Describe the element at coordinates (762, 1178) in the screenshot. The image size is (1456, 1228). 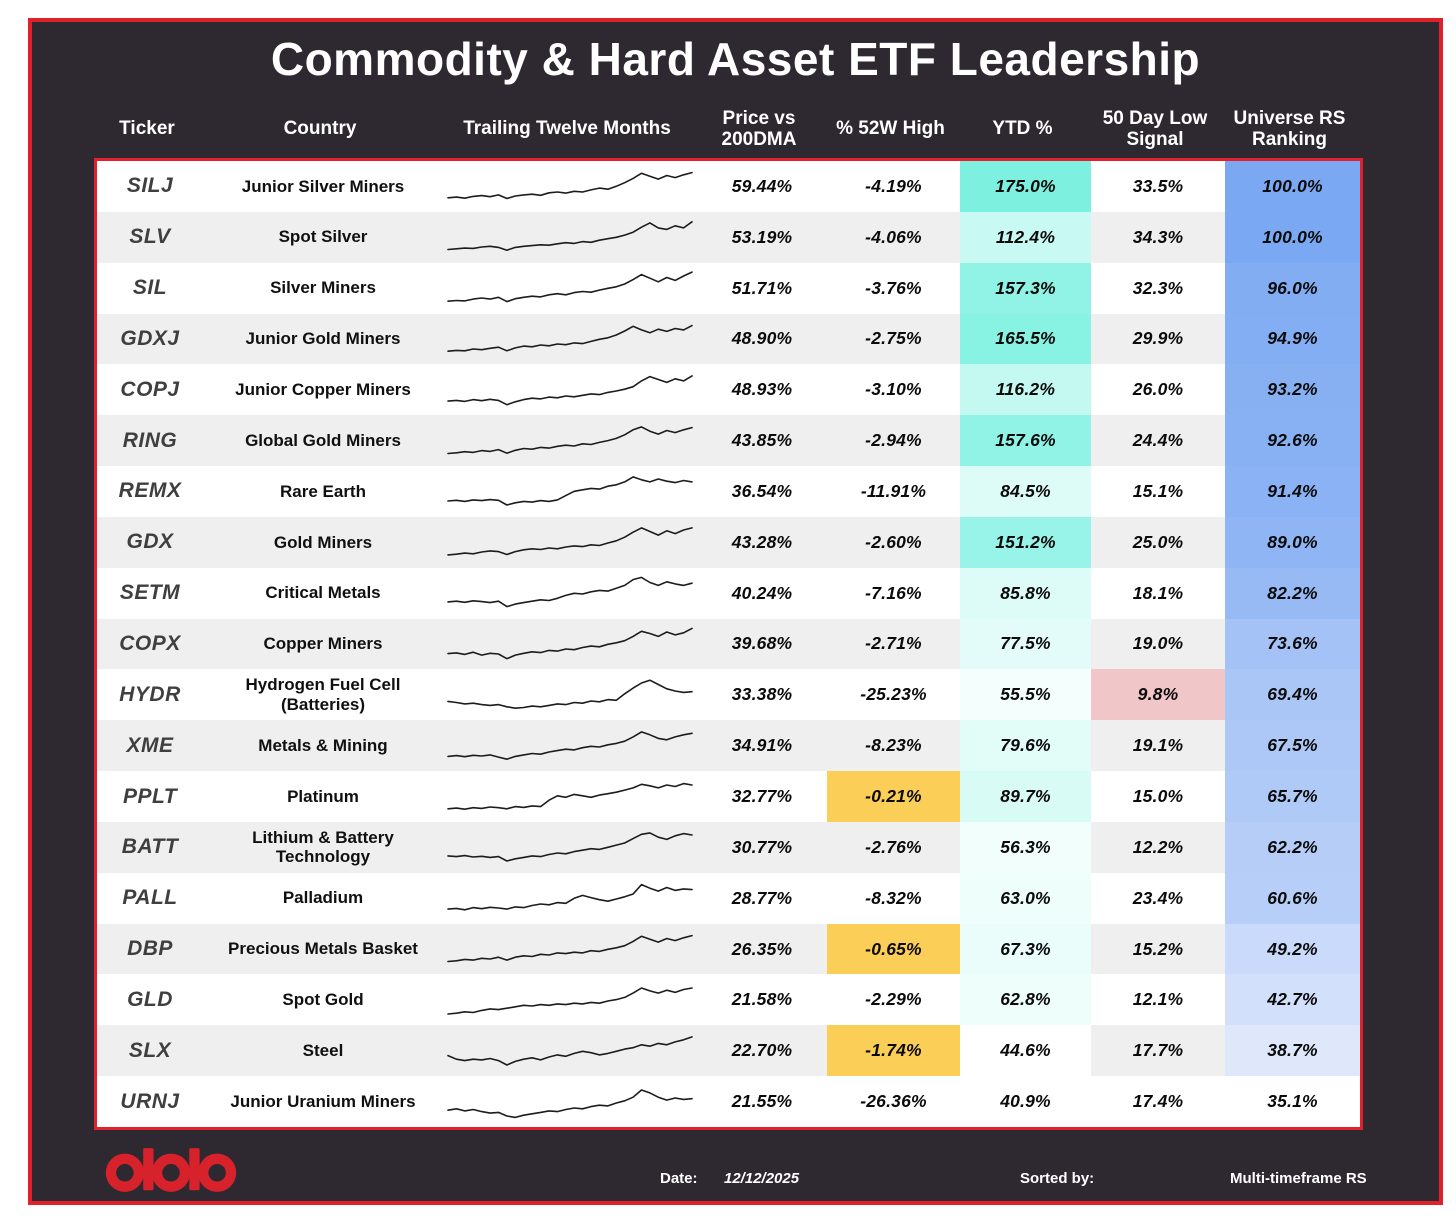
I see `date-value: 12/12/2025` at that location.